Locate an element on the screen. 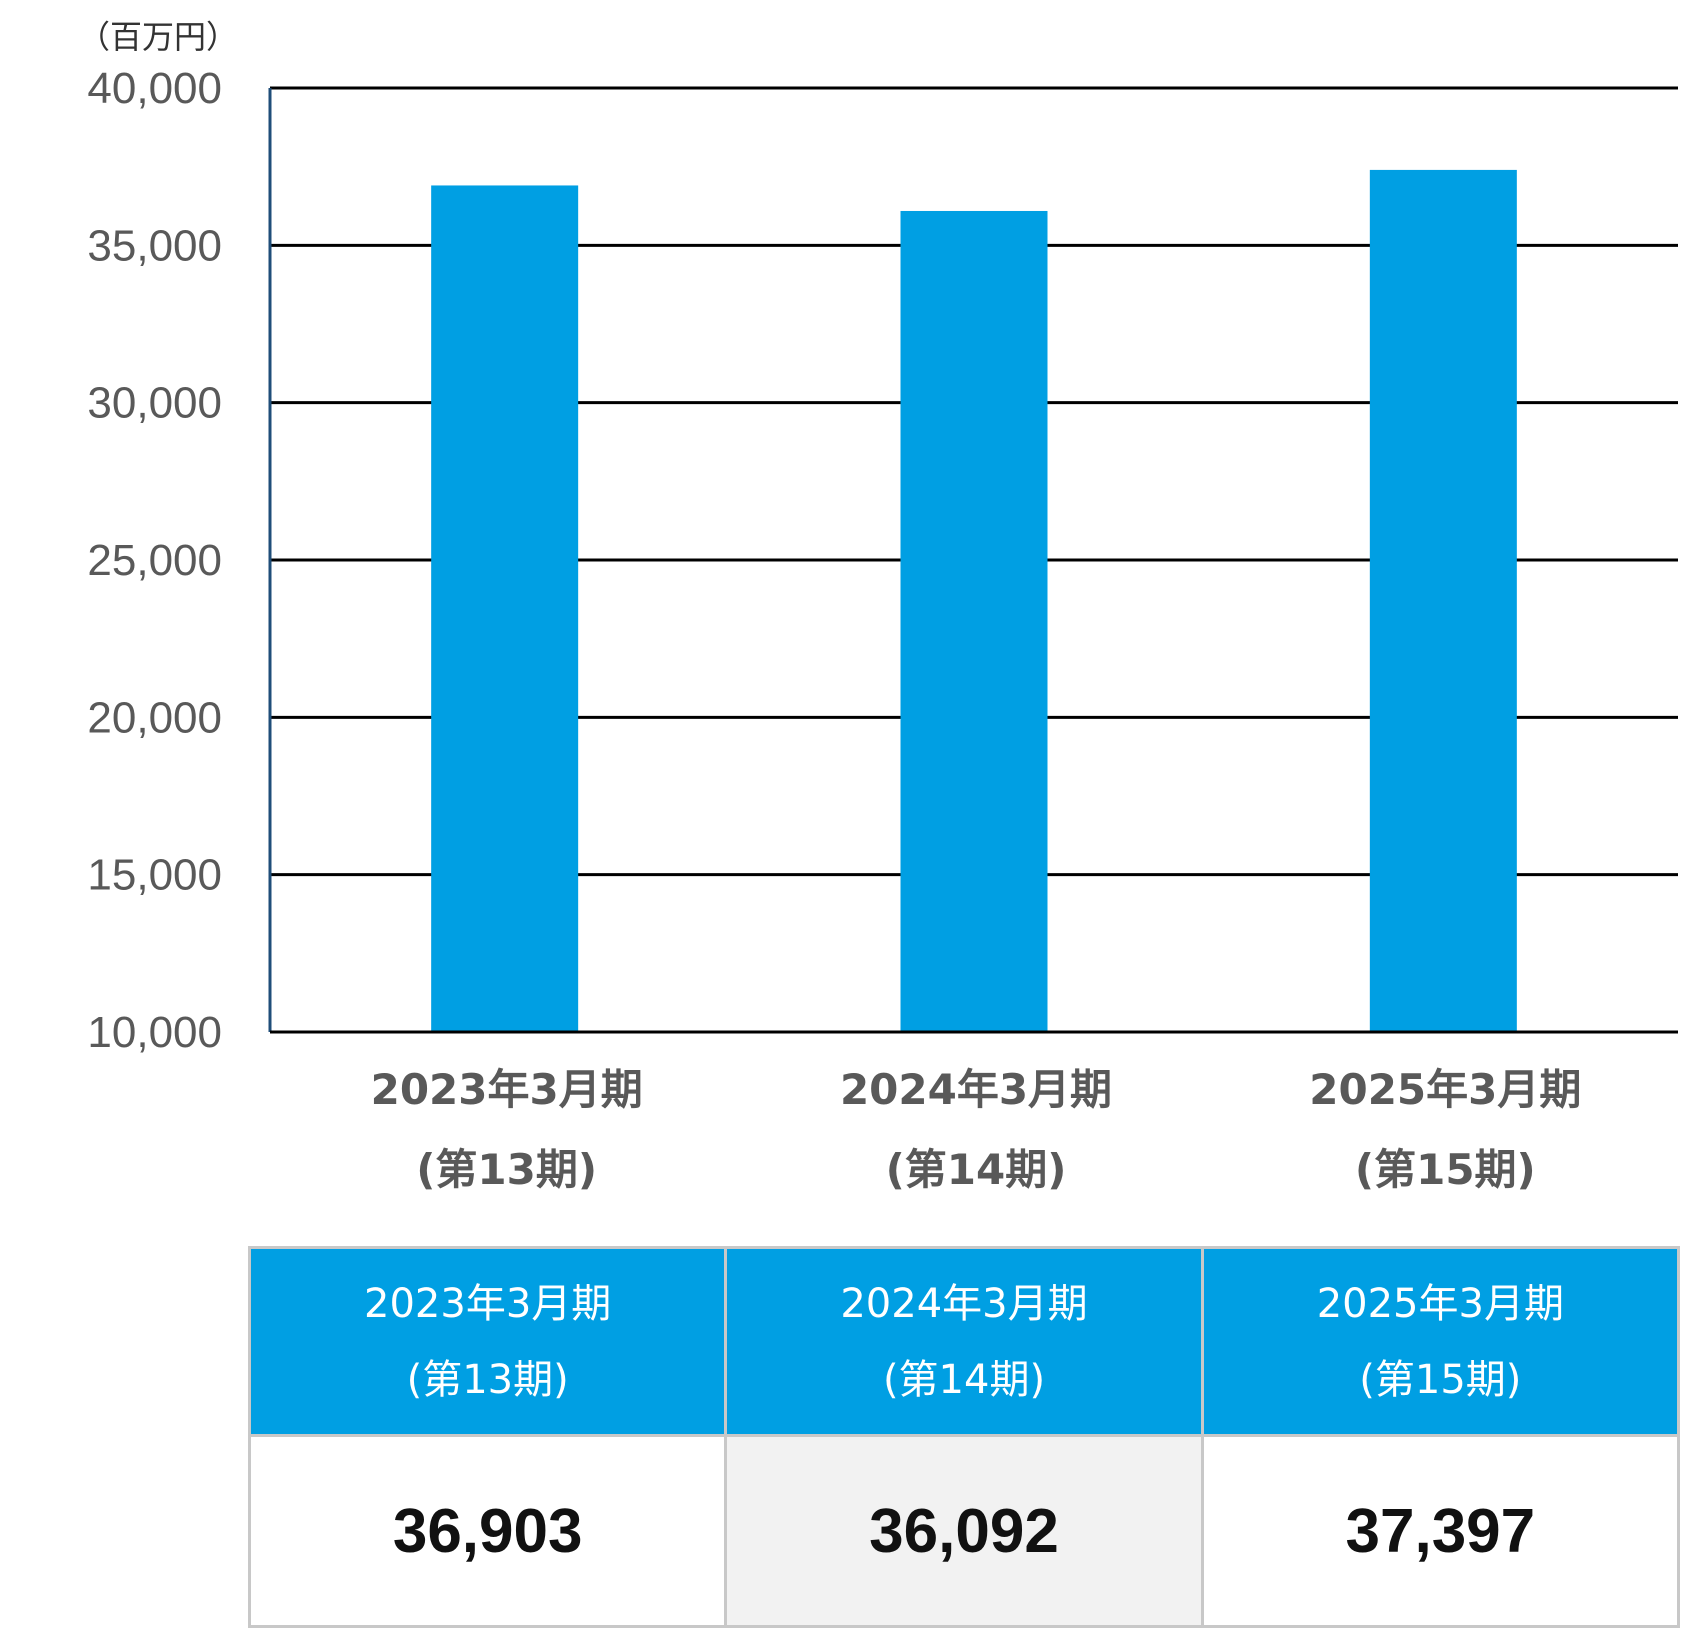 This screenshot has height=1628, width=1682. x-tick-label: (第15期) is located at coordinates (1445, 1169).